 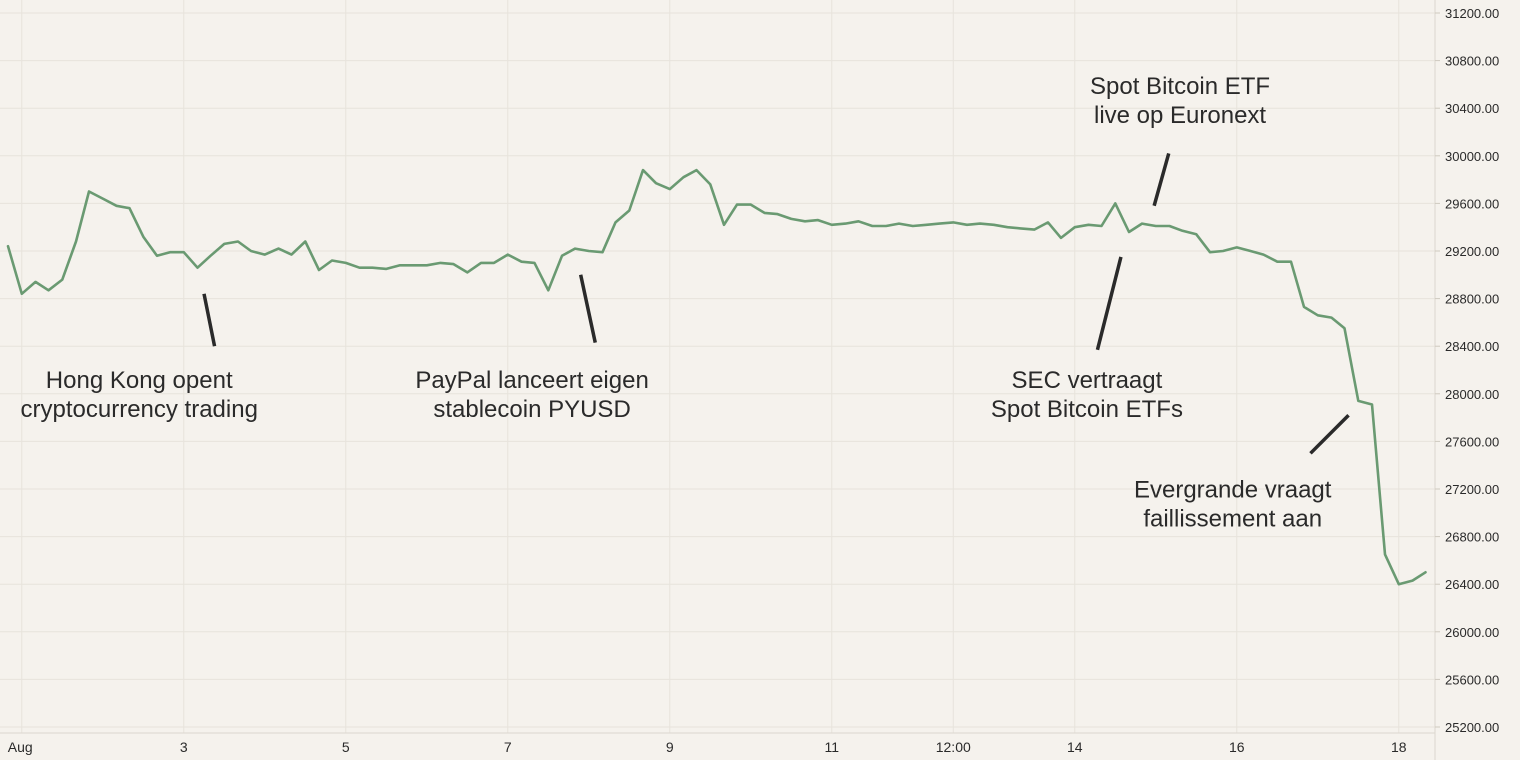 What do you see at coordinates (346, 747) in the screenshot?
I see `x-tick-label: 5` at bounding box center [346, 747].